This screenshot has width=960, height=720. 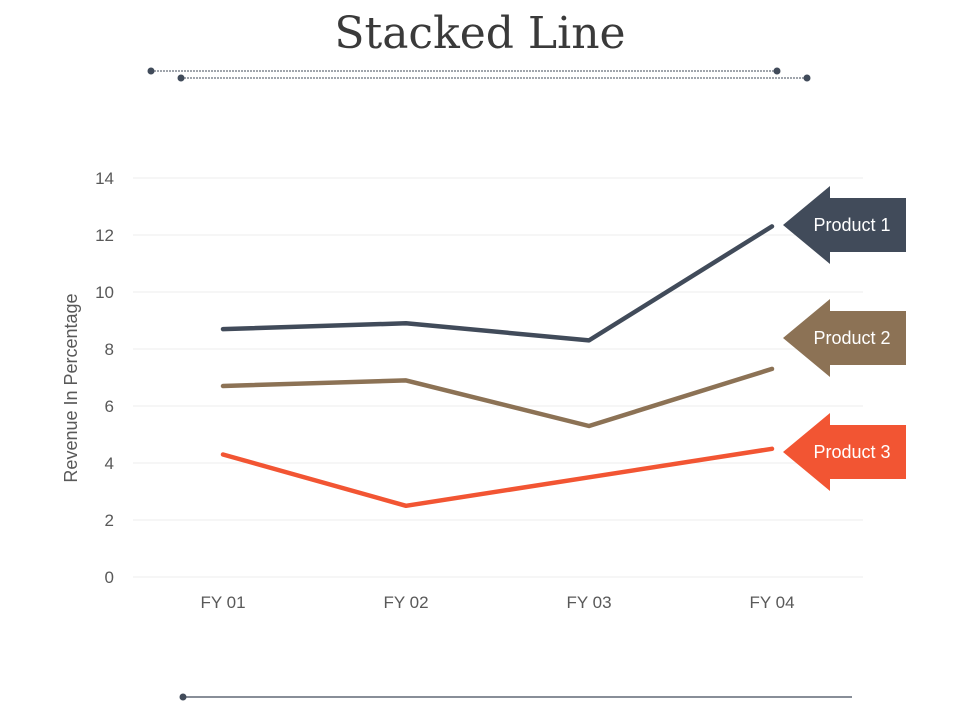 I want to click on series-flag-label: Product 2, so click(x=851, y=338).